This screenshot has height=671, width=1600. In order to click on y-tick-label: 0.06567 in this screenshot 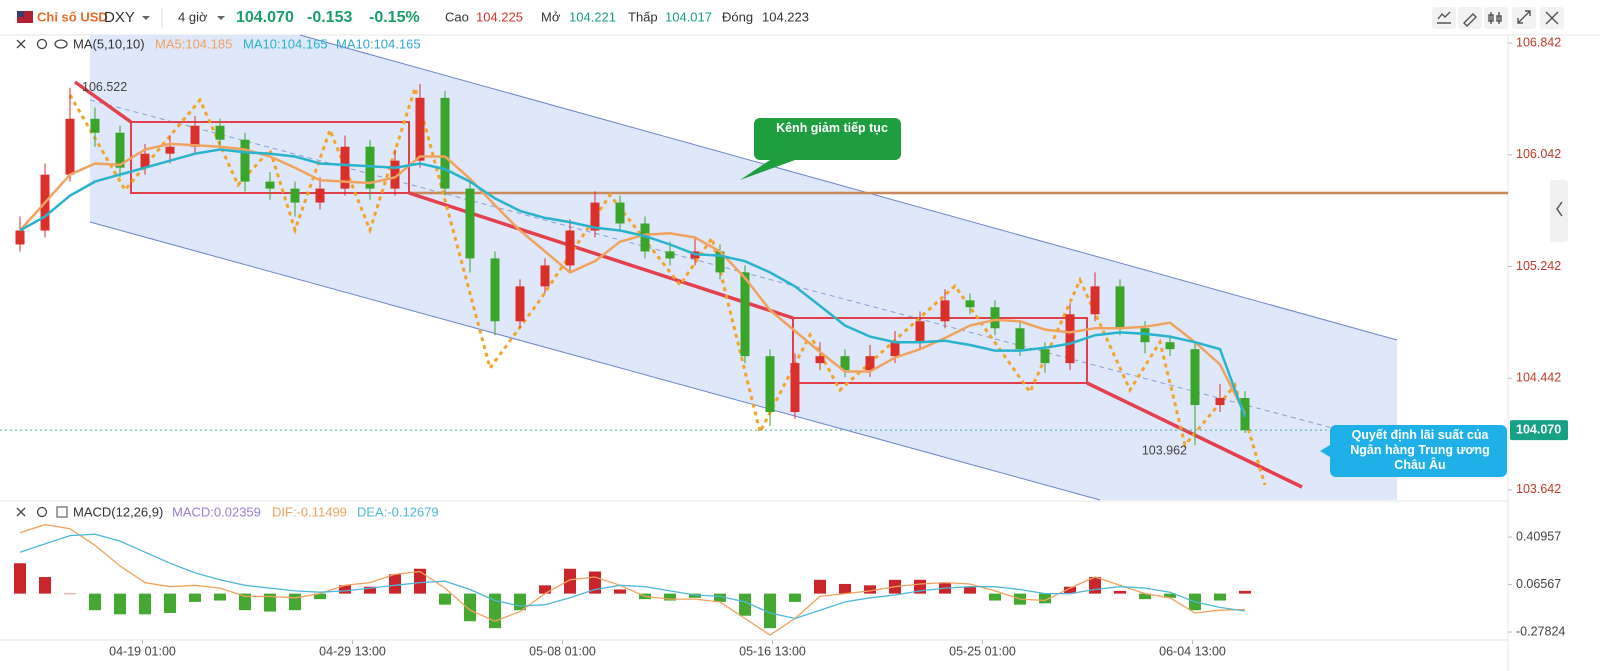, I will do `click(1538, 584)`.